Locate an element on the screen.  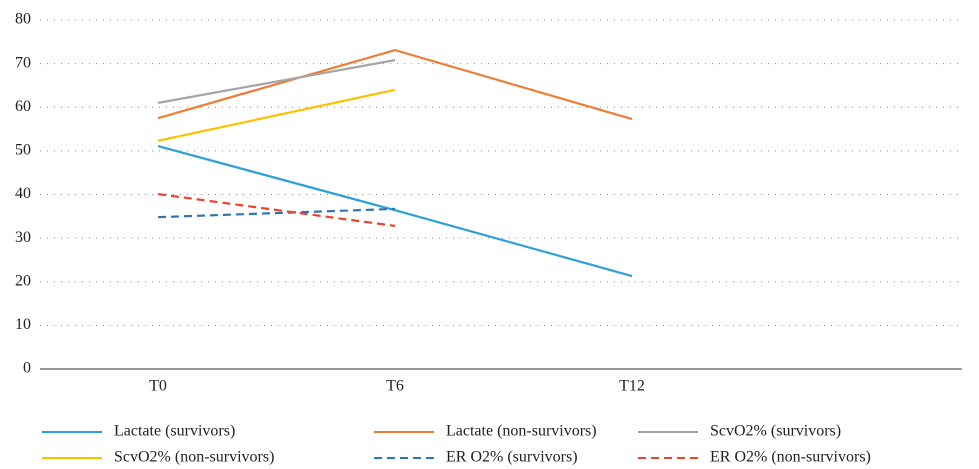
x-tick-label: T0 is located at coordinates (158, 386).